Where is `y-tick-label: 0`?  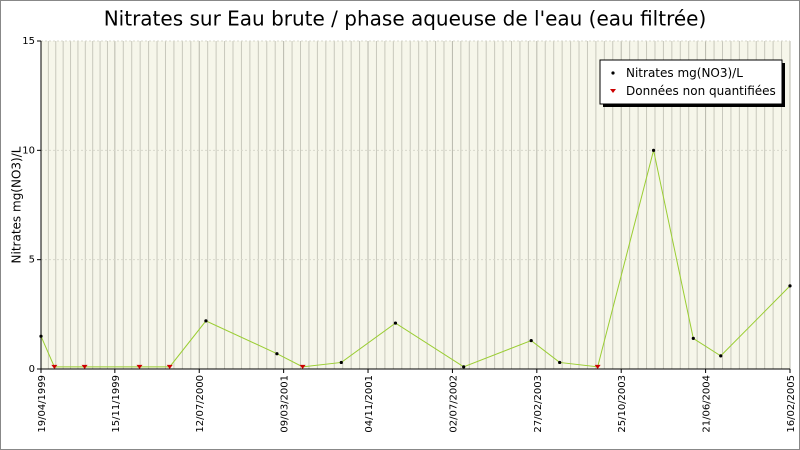
y-tick-label: 0 is located at coordinates (32, 369).